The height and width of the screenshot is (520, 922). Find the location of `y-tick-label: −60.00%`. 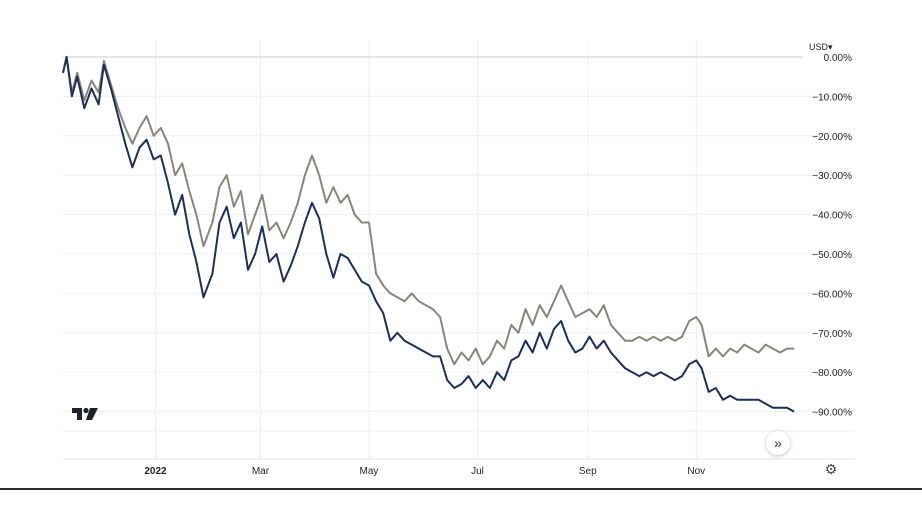

y-tick-label: −60.00% is located at coordinates (832, 294).